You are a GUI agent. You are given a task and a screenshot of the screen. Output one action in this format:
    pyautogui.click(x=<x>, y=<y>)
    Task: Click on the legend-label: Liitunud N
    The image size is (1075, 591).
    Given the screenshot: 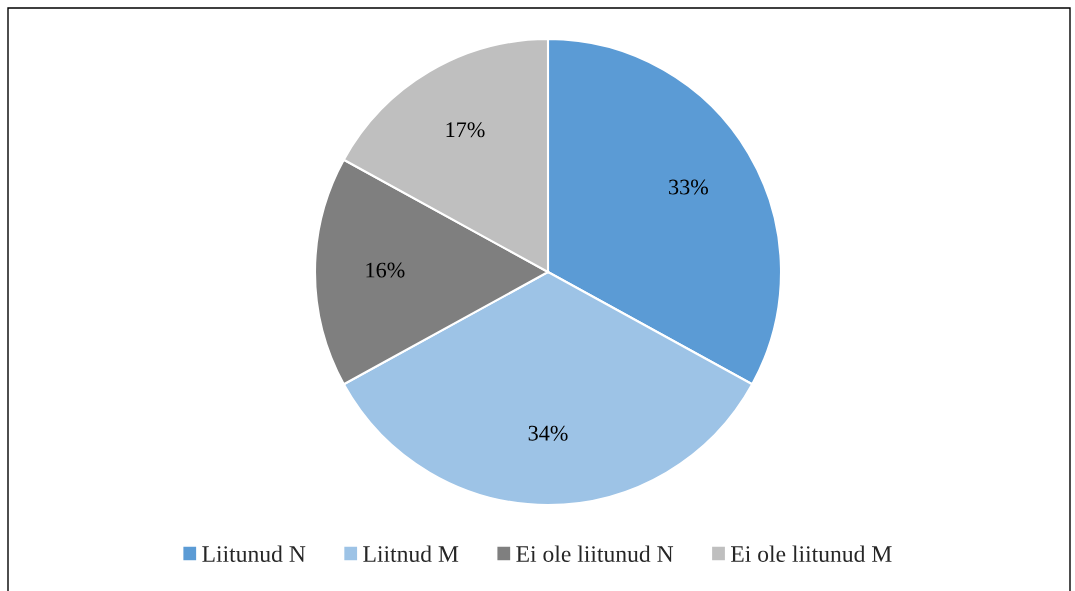 What is the action you would take?
    pyautogui.click(x=254, y=553)
    